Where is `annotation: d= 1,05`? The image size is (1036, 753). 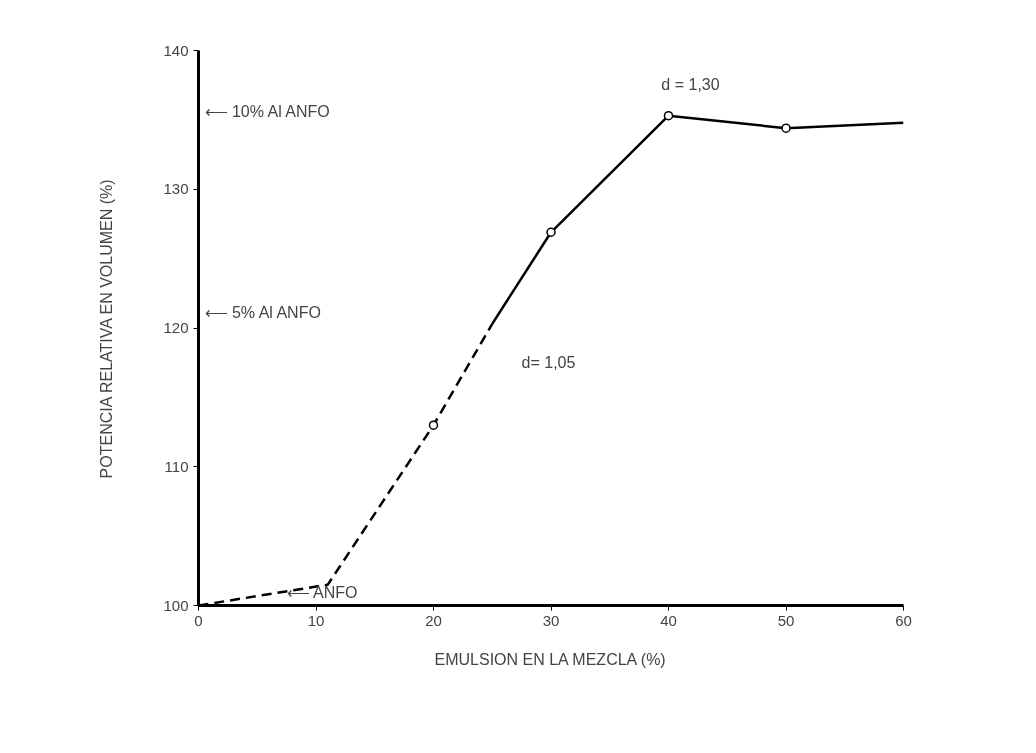 annotation: d= 1,05 is located at coordinates (548, 362).